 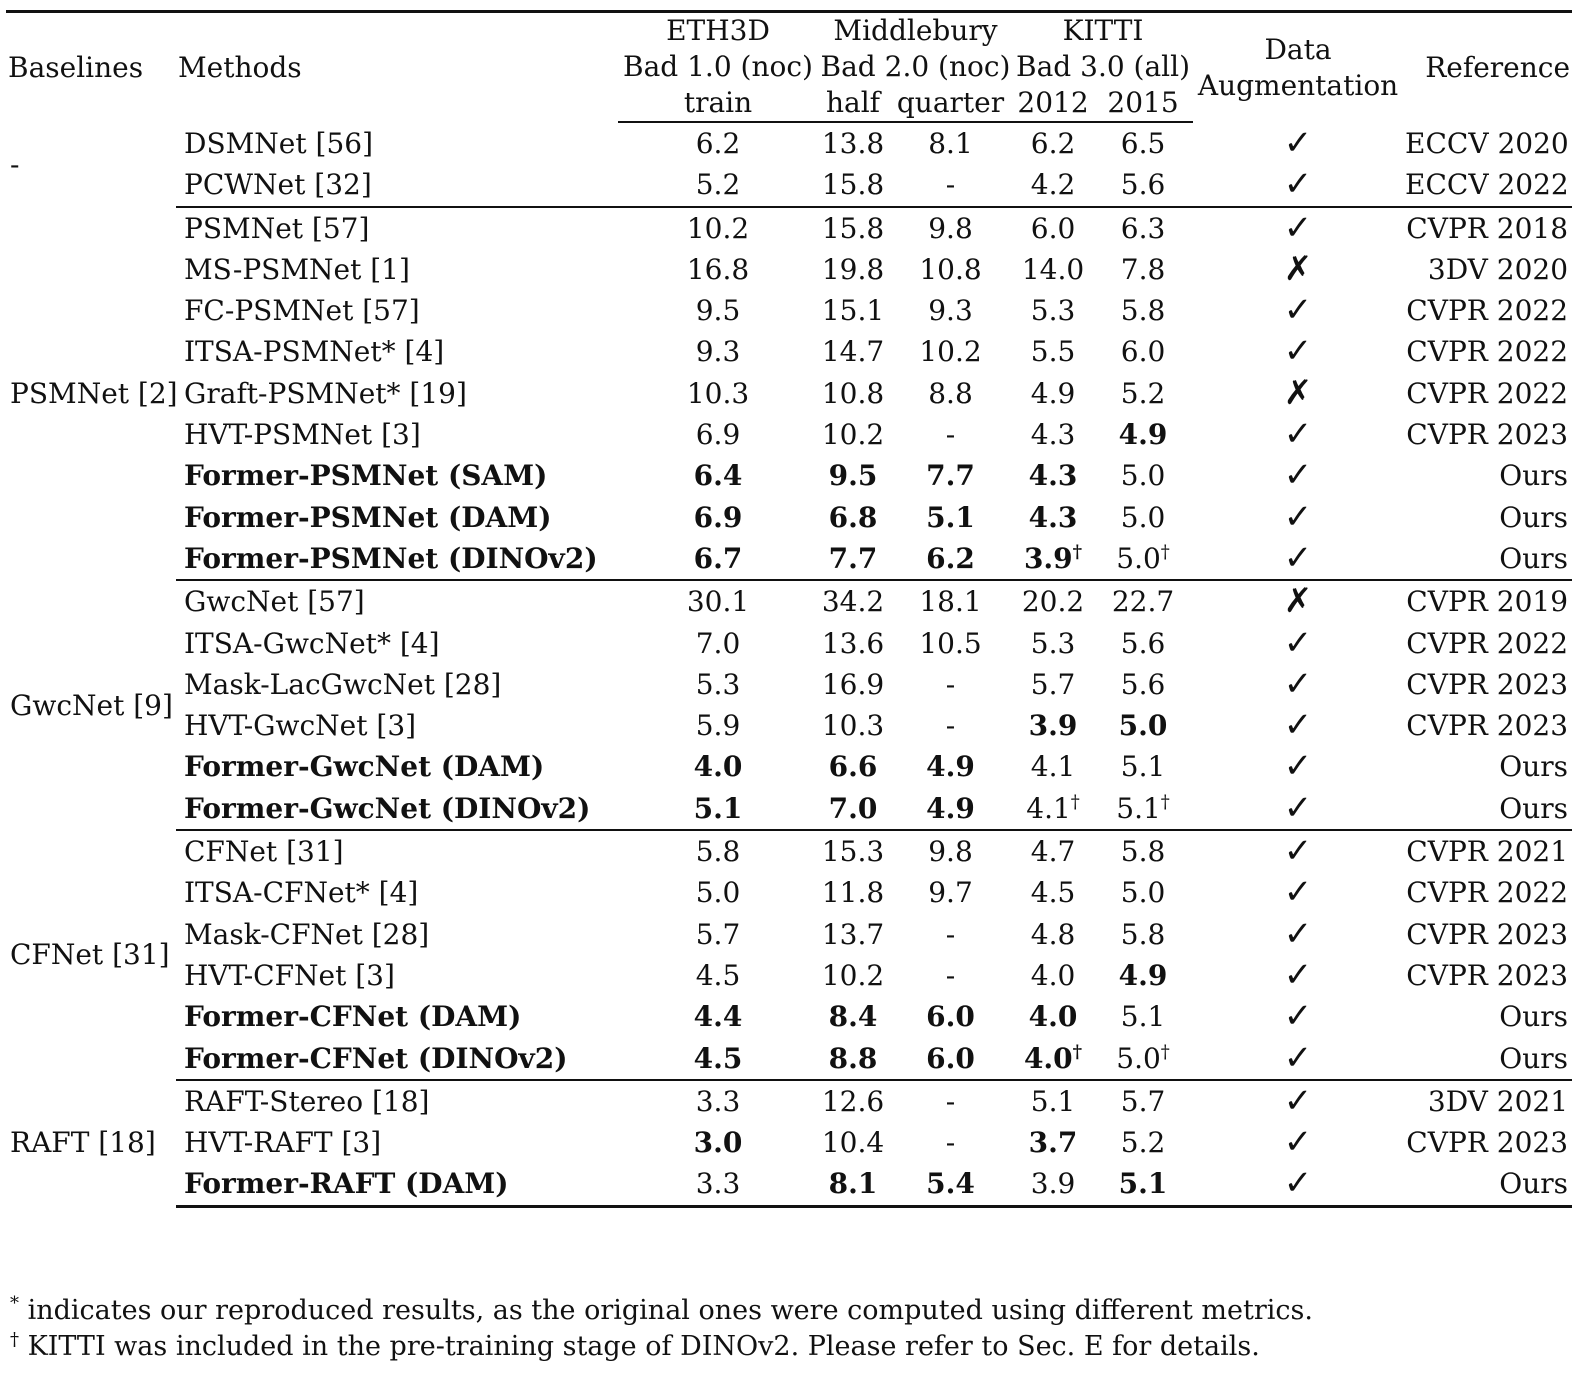 I want to click on eth3d-train-cell: 4.0, so click(x=718, y=766).